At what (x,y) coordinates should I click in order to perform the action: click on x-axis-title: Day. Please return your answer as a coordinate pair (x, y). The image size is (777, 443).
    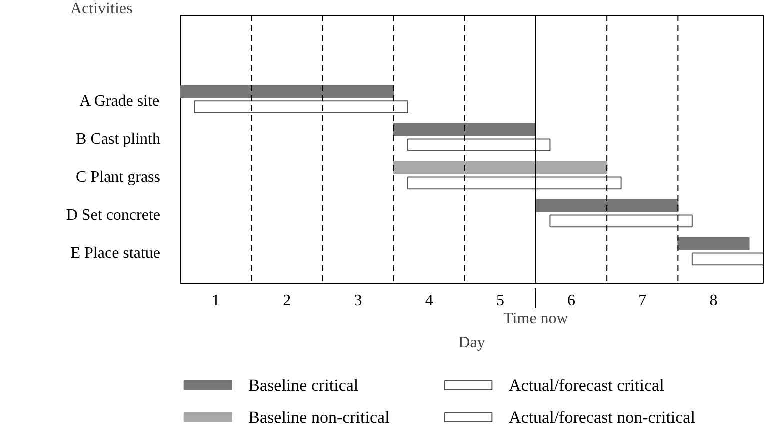
    Looking at the image, I should click on (472, 343).